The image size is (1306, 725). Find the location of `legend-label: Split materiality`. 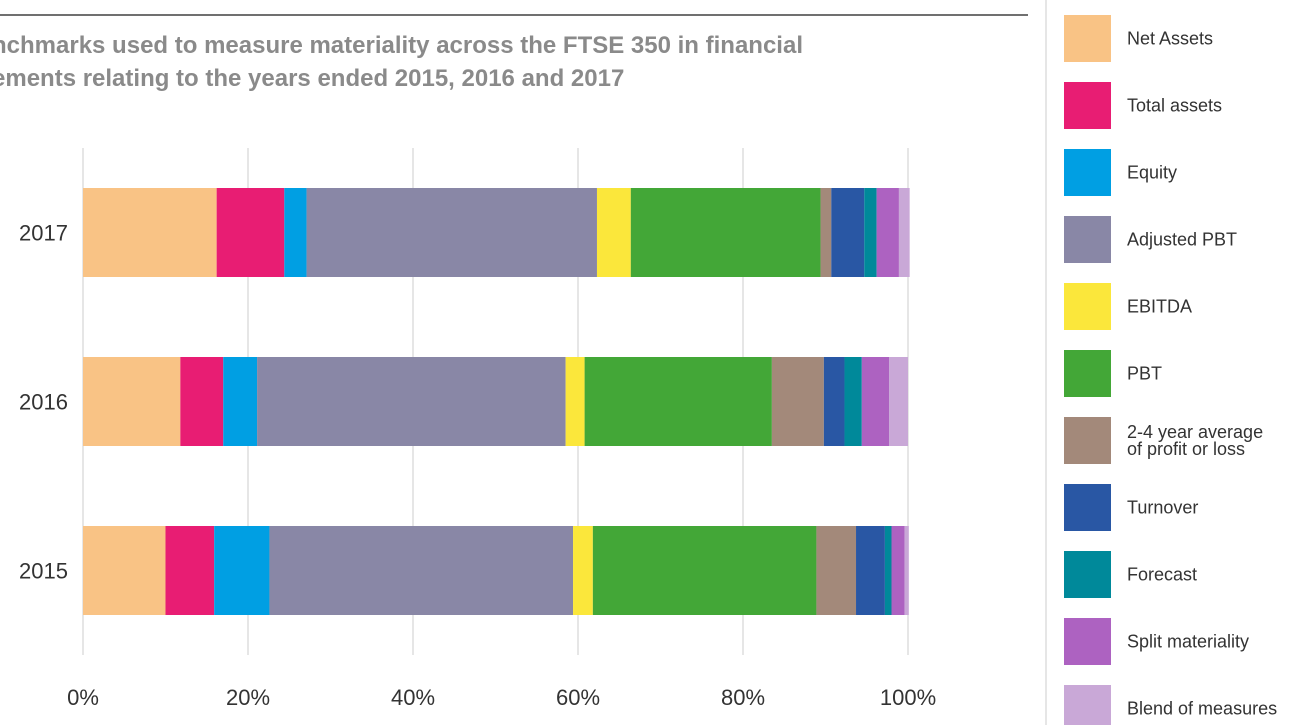

legend-label: Split materiality is located at coordinates (1188, 642).